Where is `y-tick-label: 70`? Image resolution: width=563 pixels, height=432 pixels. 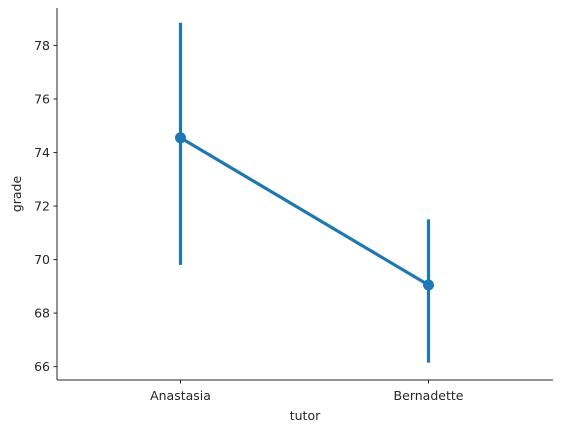 y-tick-label: 70 is located at coordinates (42, 259).